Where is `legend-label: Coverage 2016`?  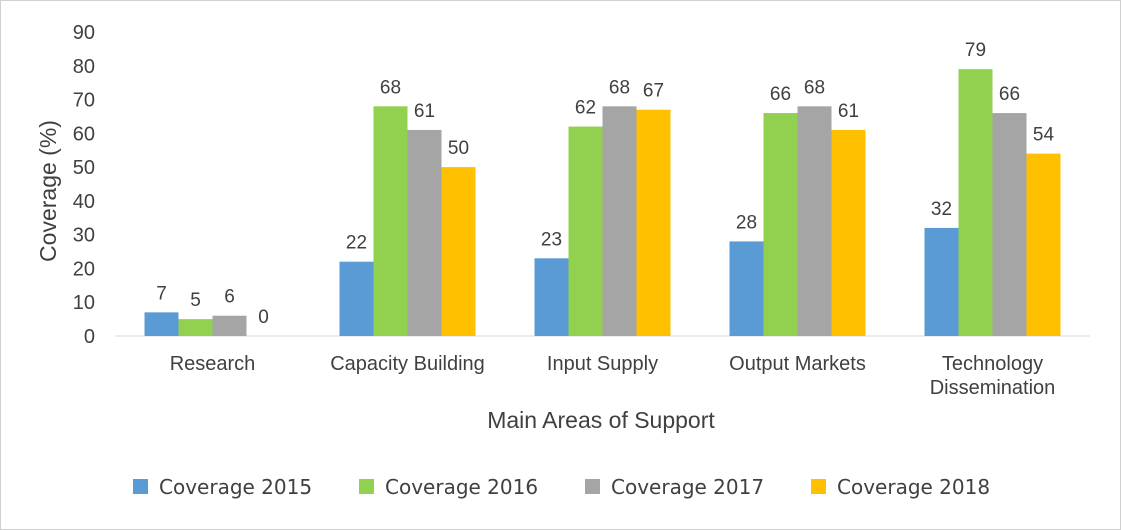
legend-label: Coverage 2016 is located at coordinates (461, 487).